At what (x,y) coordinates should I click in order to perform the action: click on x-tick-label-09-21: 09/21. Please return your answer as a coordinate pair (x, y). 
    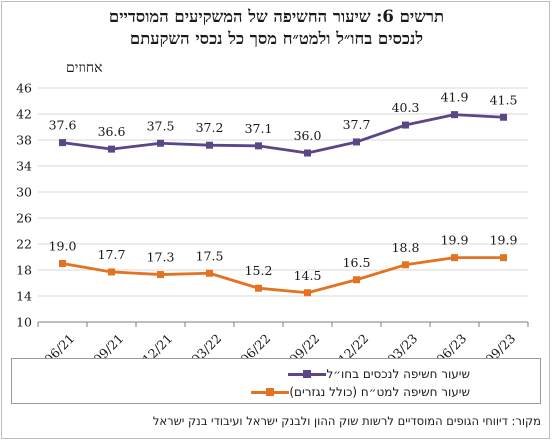
    Looking at the image, I should click on (108, 345).